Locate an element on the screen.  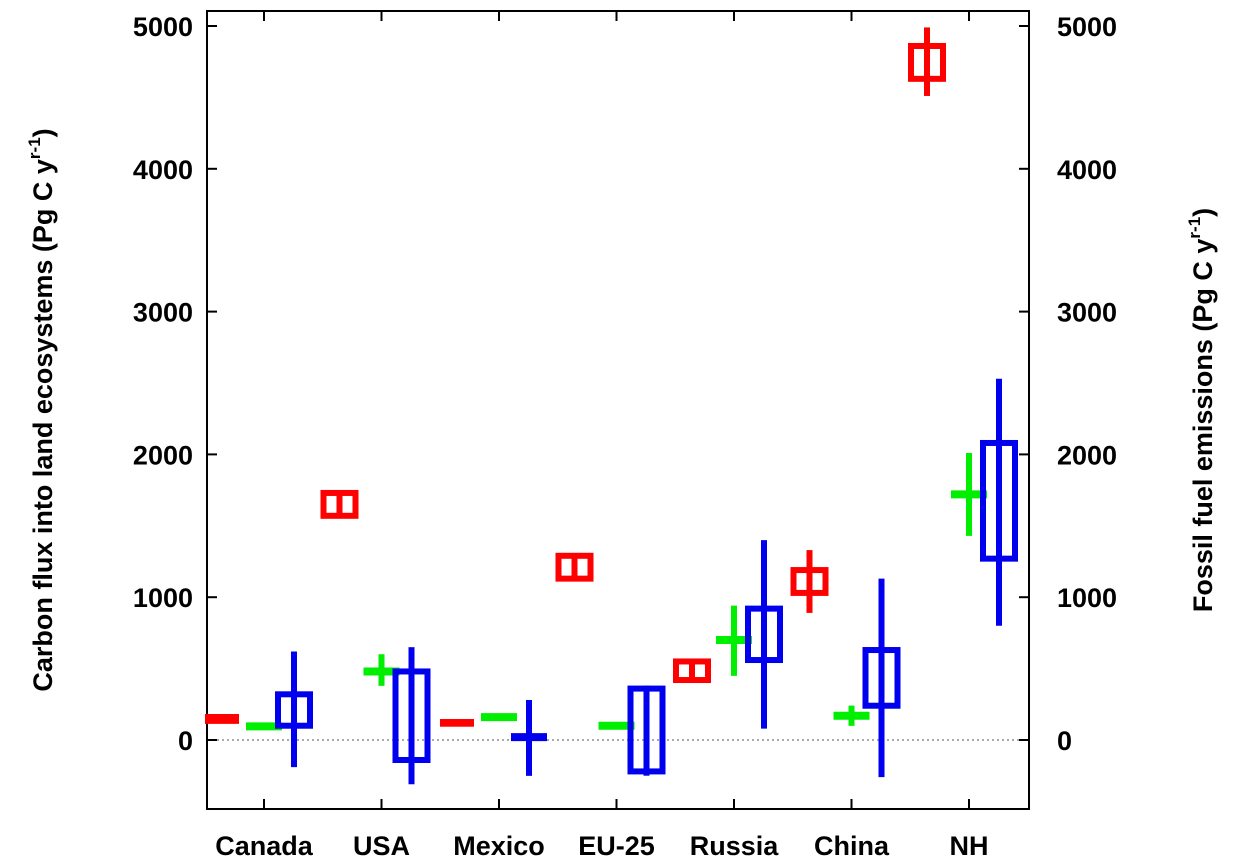
right-tick-label: 4000 is located at coordinates (1087, 170).